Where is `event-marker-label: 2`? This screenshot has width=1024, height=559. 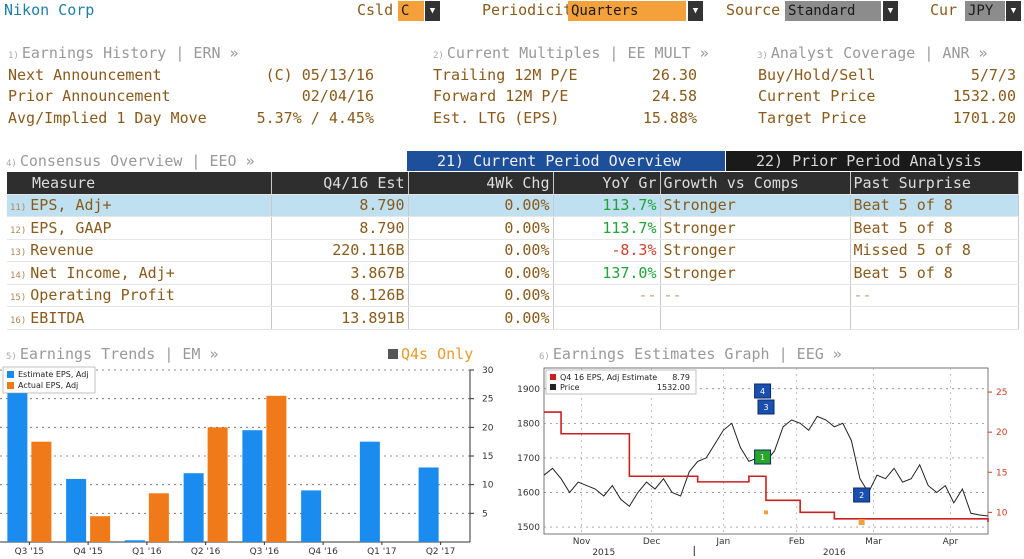
event-marker-label: 2 is located at coordinates (861, 495).